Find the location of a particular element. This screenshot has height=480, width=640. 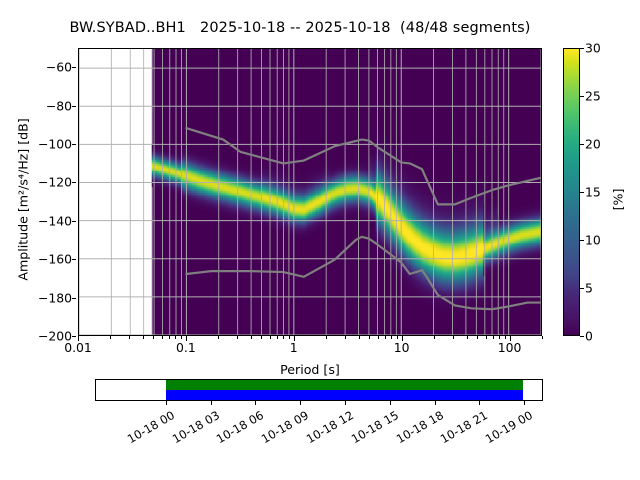

y-tick-label: −180 is located at coordinates (54, 298).